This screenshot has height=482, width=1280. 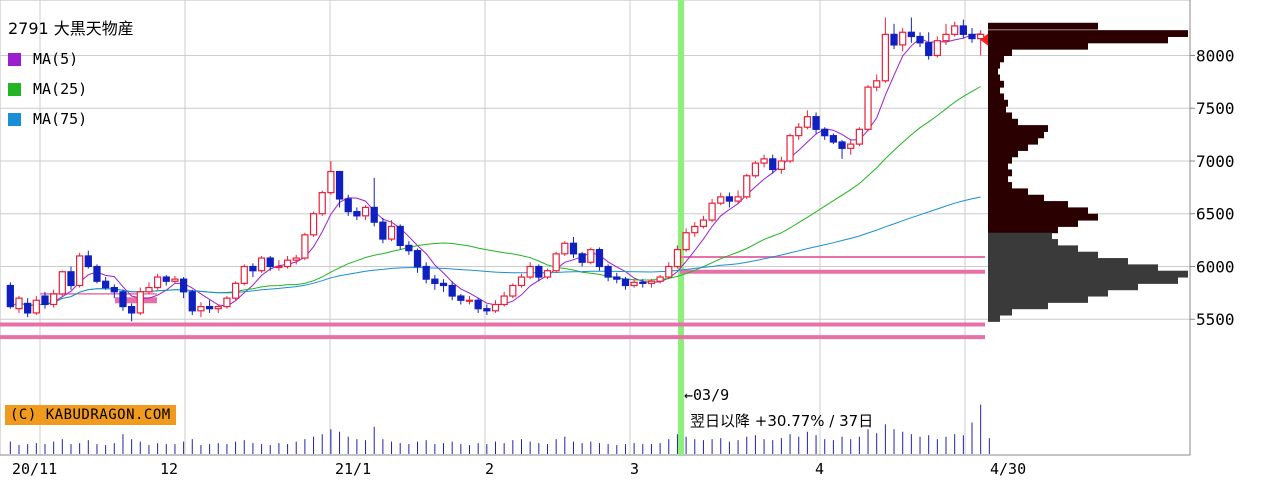 I want to click on x-tick-label: 21/1, so click(x=353, y=469).